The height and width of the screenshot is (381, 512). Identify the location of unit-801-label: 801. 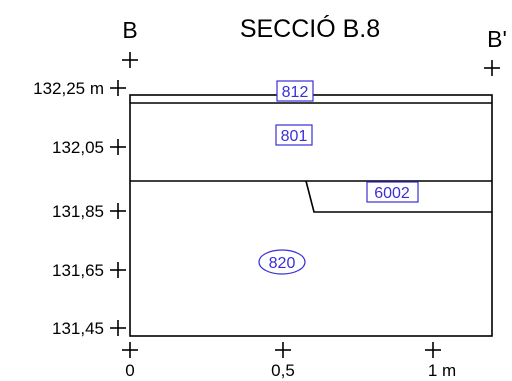
(294, 135).